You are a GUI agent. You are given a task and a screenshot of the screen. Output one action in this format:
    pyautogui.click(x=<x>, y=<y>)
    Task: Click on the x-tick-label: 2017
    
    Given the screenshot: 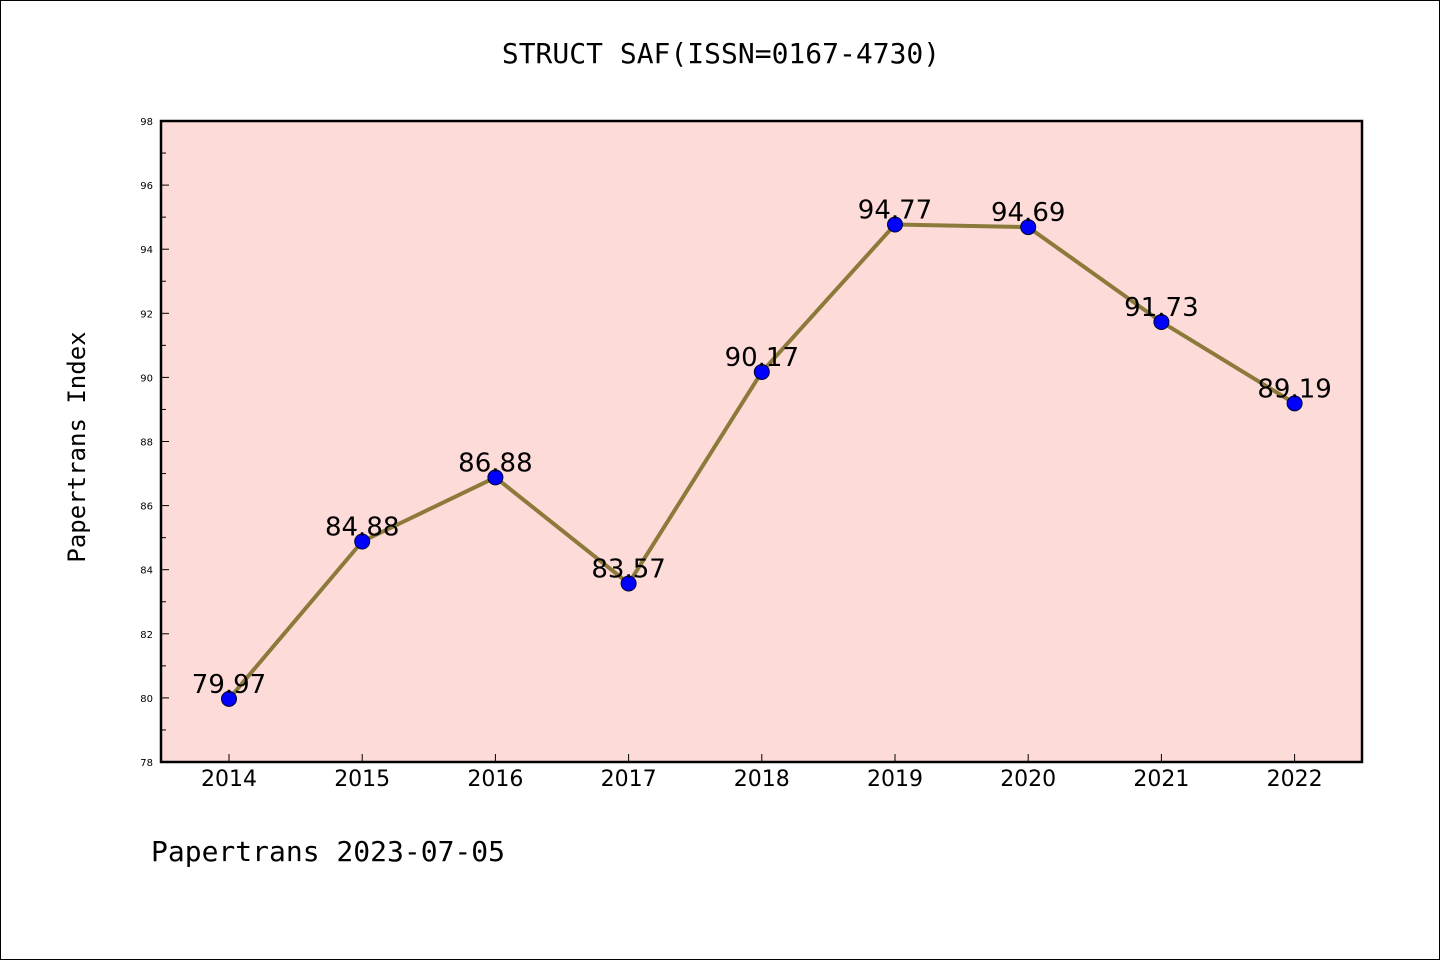 What is the action you would take?
    pyautogui.click(x=629, y=779)
    